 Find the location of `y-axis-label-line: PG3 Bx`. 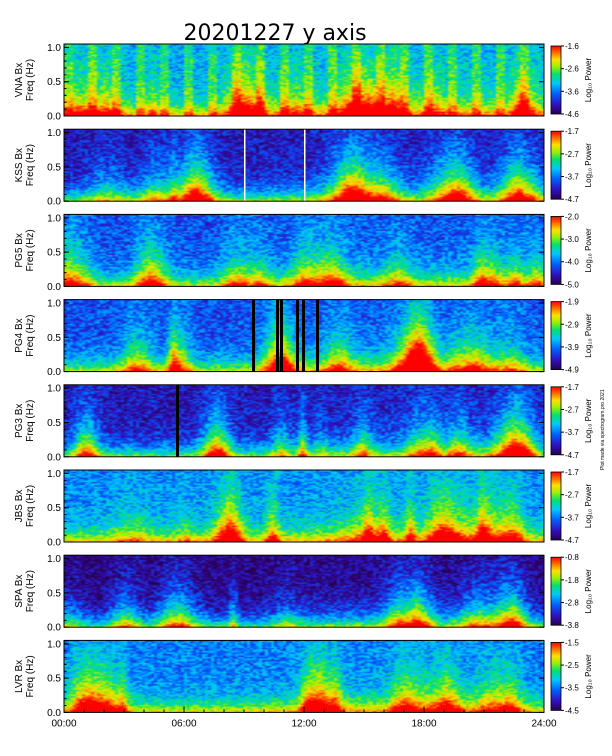

y-axis-label-line: PG3 Bx is located at coordinates (19, 421).